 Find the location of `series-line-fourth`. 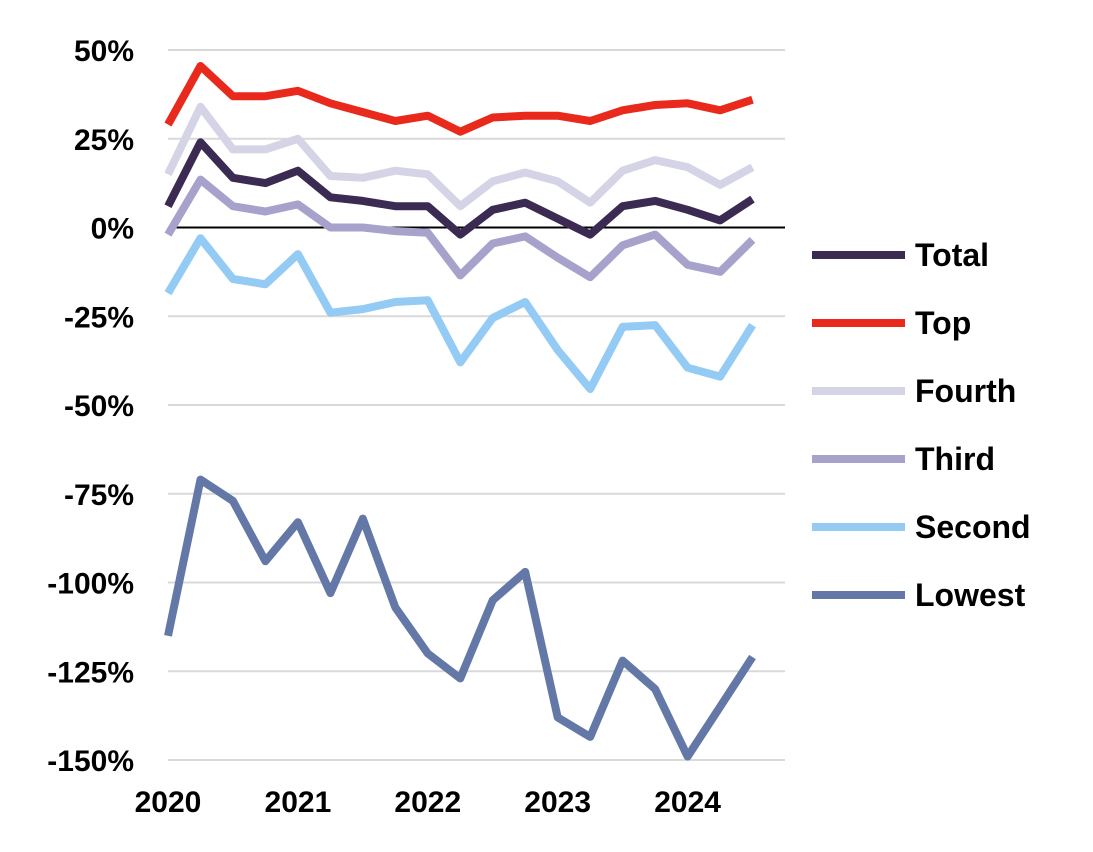

series-line-fourth is located at coordinates (459, 156).